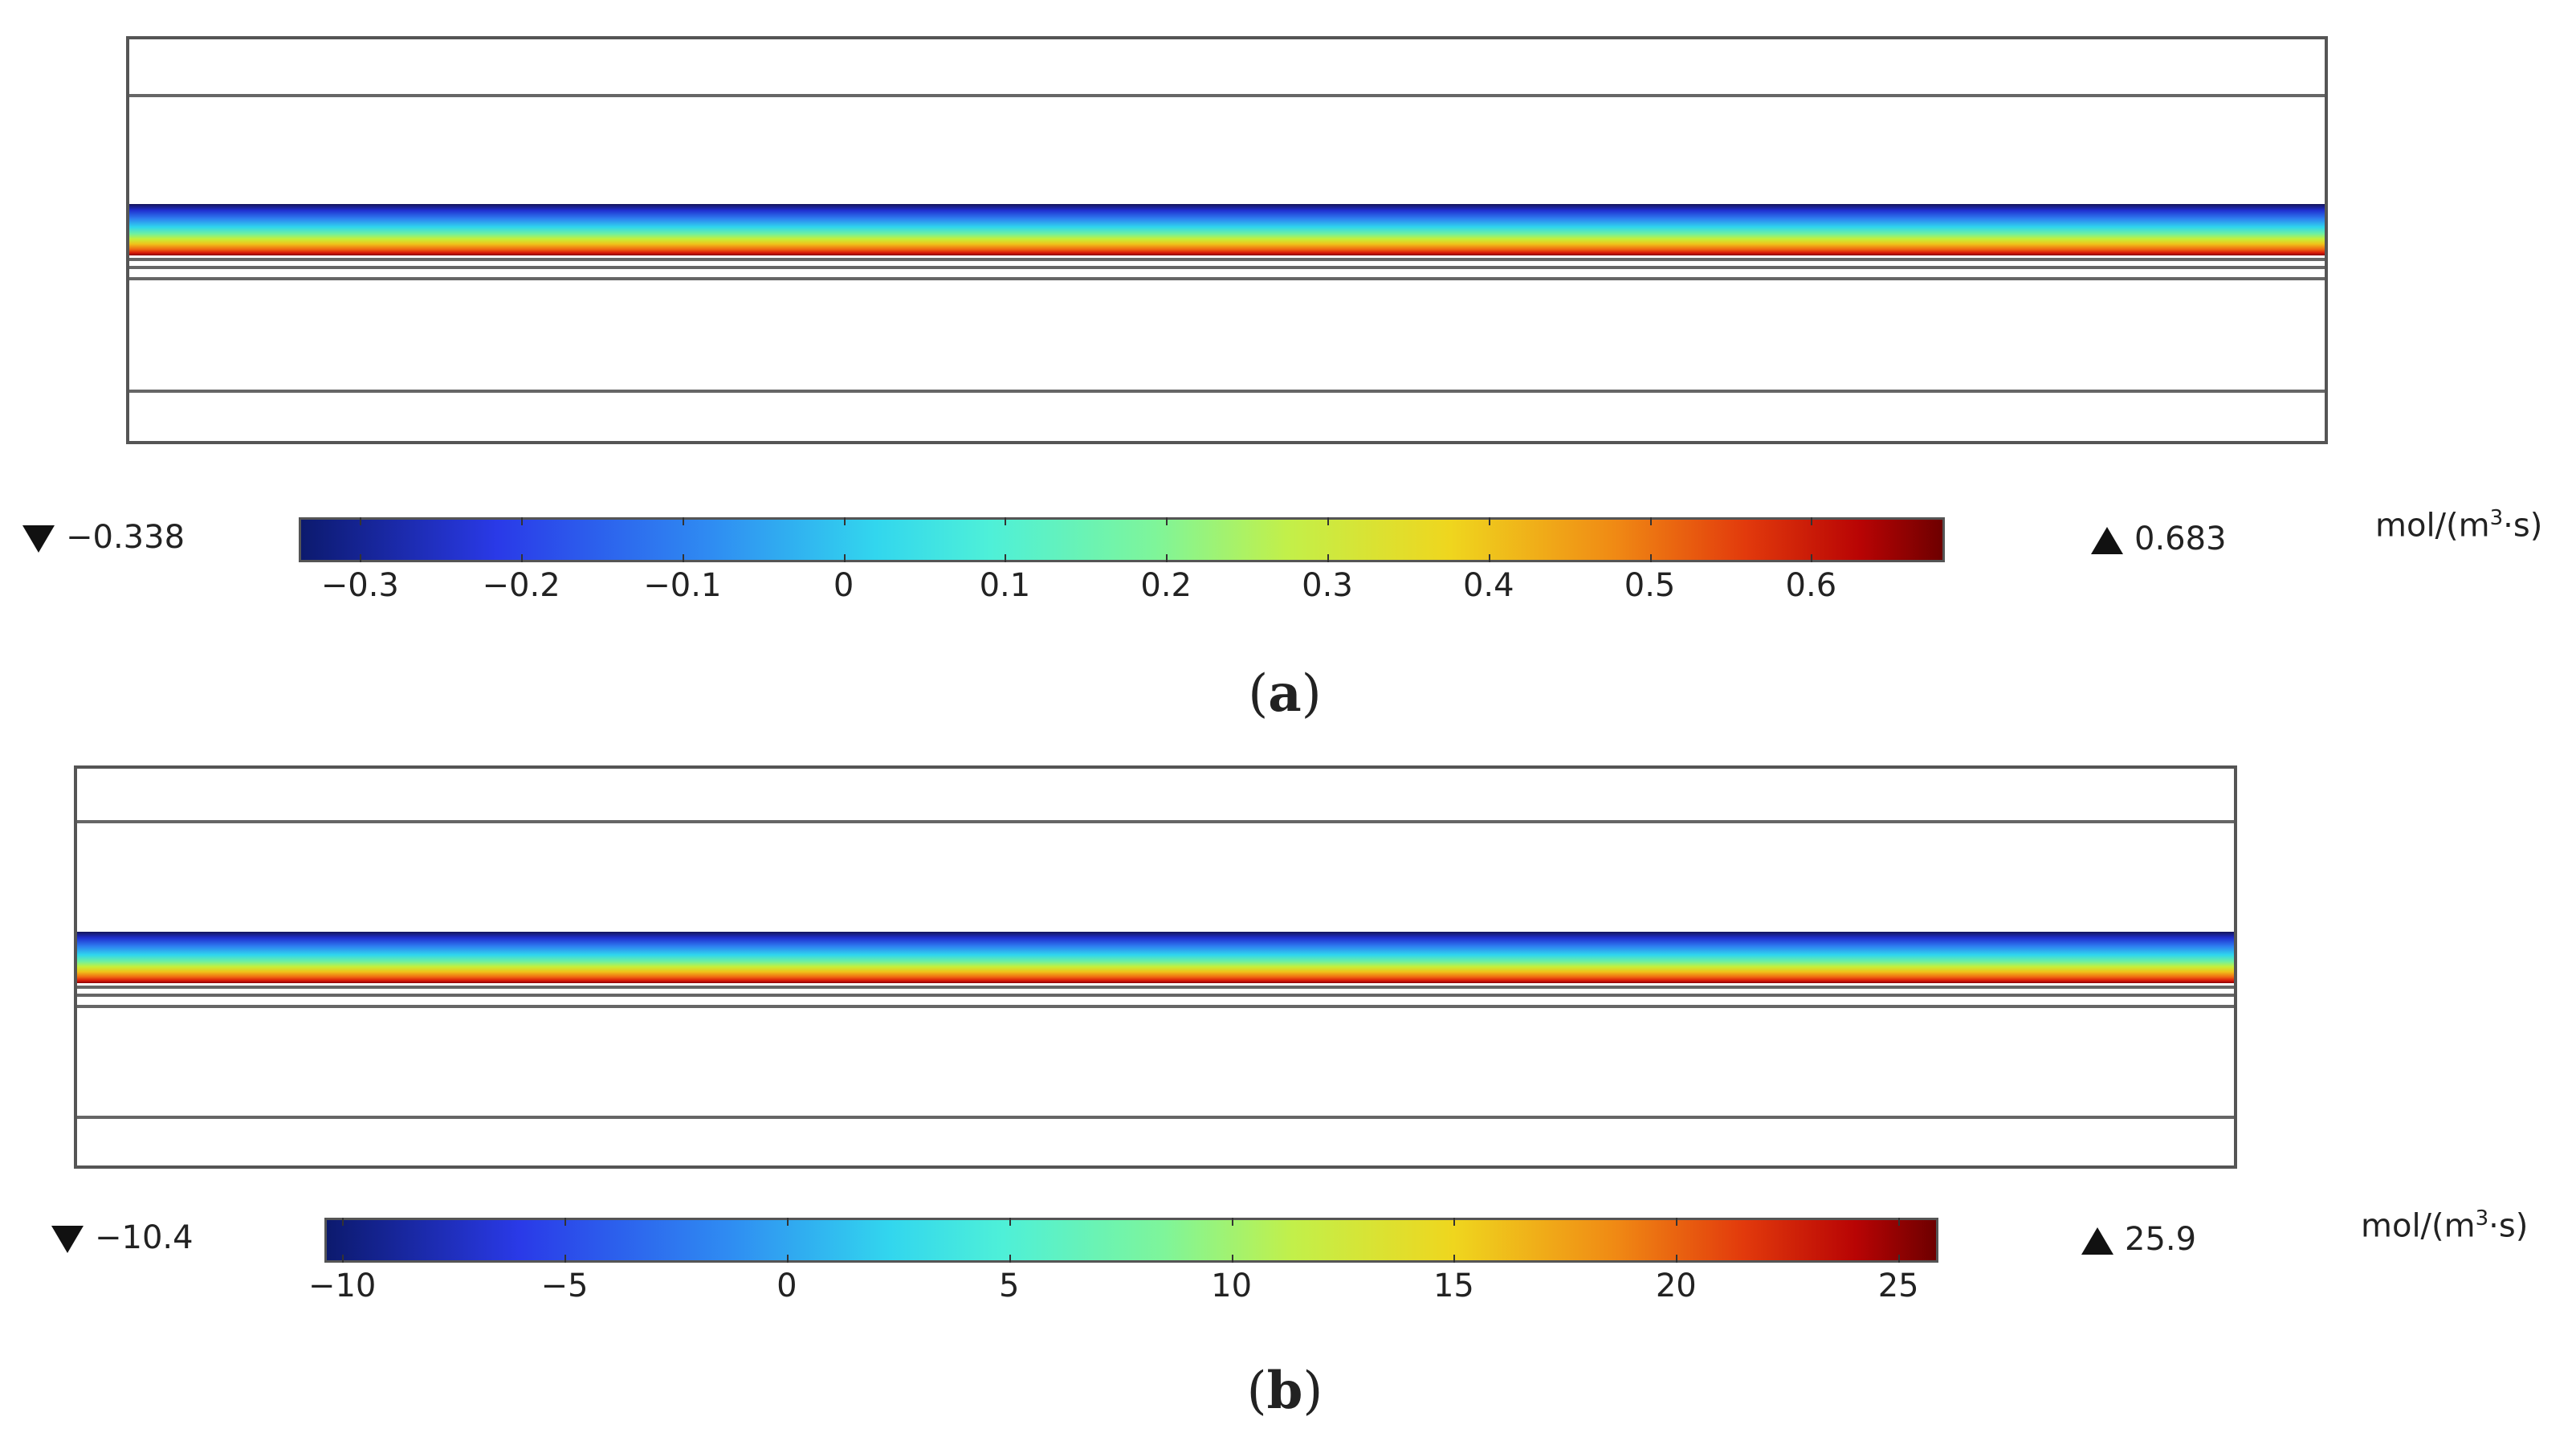 Image resolution: width=2576 pixels, height=1441 pixels. What do you see at coordinates (1005, 585) in the screenshot?
I see `colorbar-tick-label: 0.1` at bounding box center [1005, 585].